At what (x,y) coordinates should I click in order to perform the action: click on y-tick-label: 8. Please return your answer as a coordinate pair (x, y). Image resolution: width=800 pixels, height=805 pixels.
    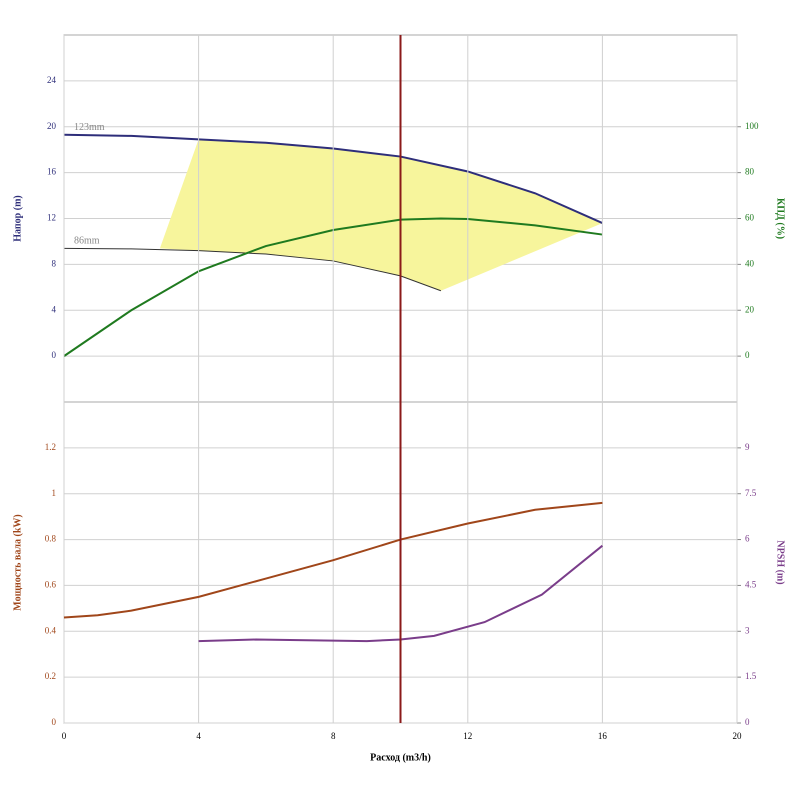
    Looking at the image, I should click on (54, 263).